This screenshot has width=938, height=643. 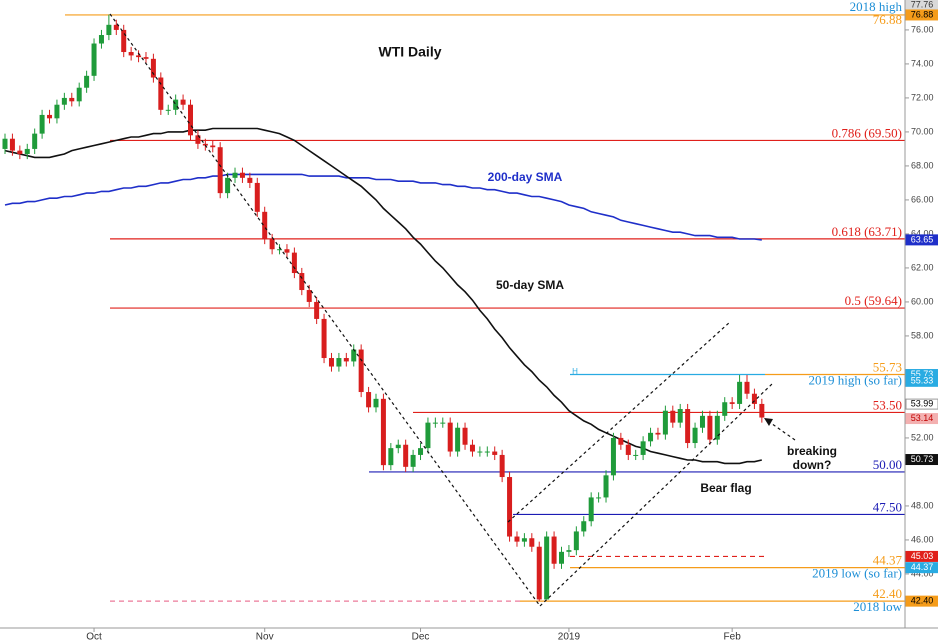 I want to click on y-tick-label: 44.00, so click(x=922, y=573).